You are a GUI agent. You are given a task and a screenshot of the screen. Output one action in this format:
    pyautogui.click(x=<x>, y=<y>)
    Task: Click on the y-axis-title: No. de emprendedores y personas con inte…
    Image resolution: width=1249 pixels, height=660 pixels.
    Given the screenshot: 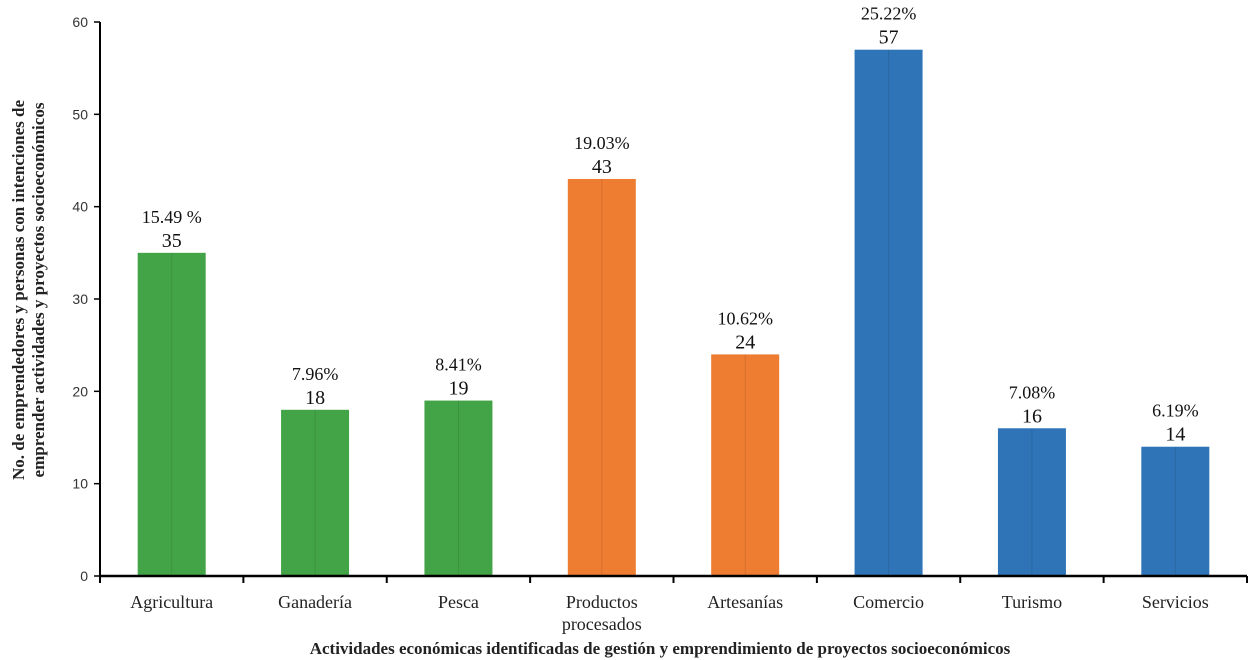 What is the action you would take?
    pyautogui.click(x=28, y=290)
    